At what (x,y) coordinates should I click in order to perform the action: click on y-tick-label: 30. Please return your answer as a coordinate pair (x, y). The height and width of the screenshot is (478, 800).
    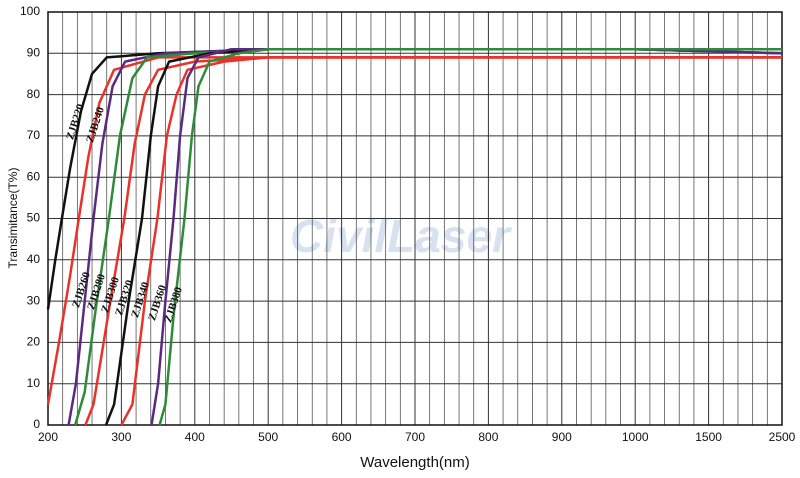
    Looking at the image, I should click on (34, 300).